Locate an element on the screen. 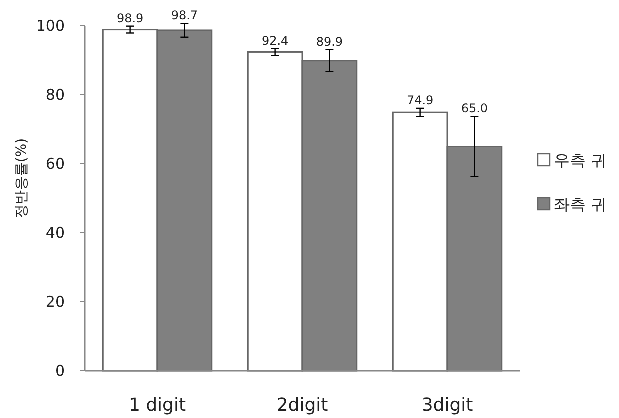  x-tick-label: 3digit is located at coordinates (448, 405).